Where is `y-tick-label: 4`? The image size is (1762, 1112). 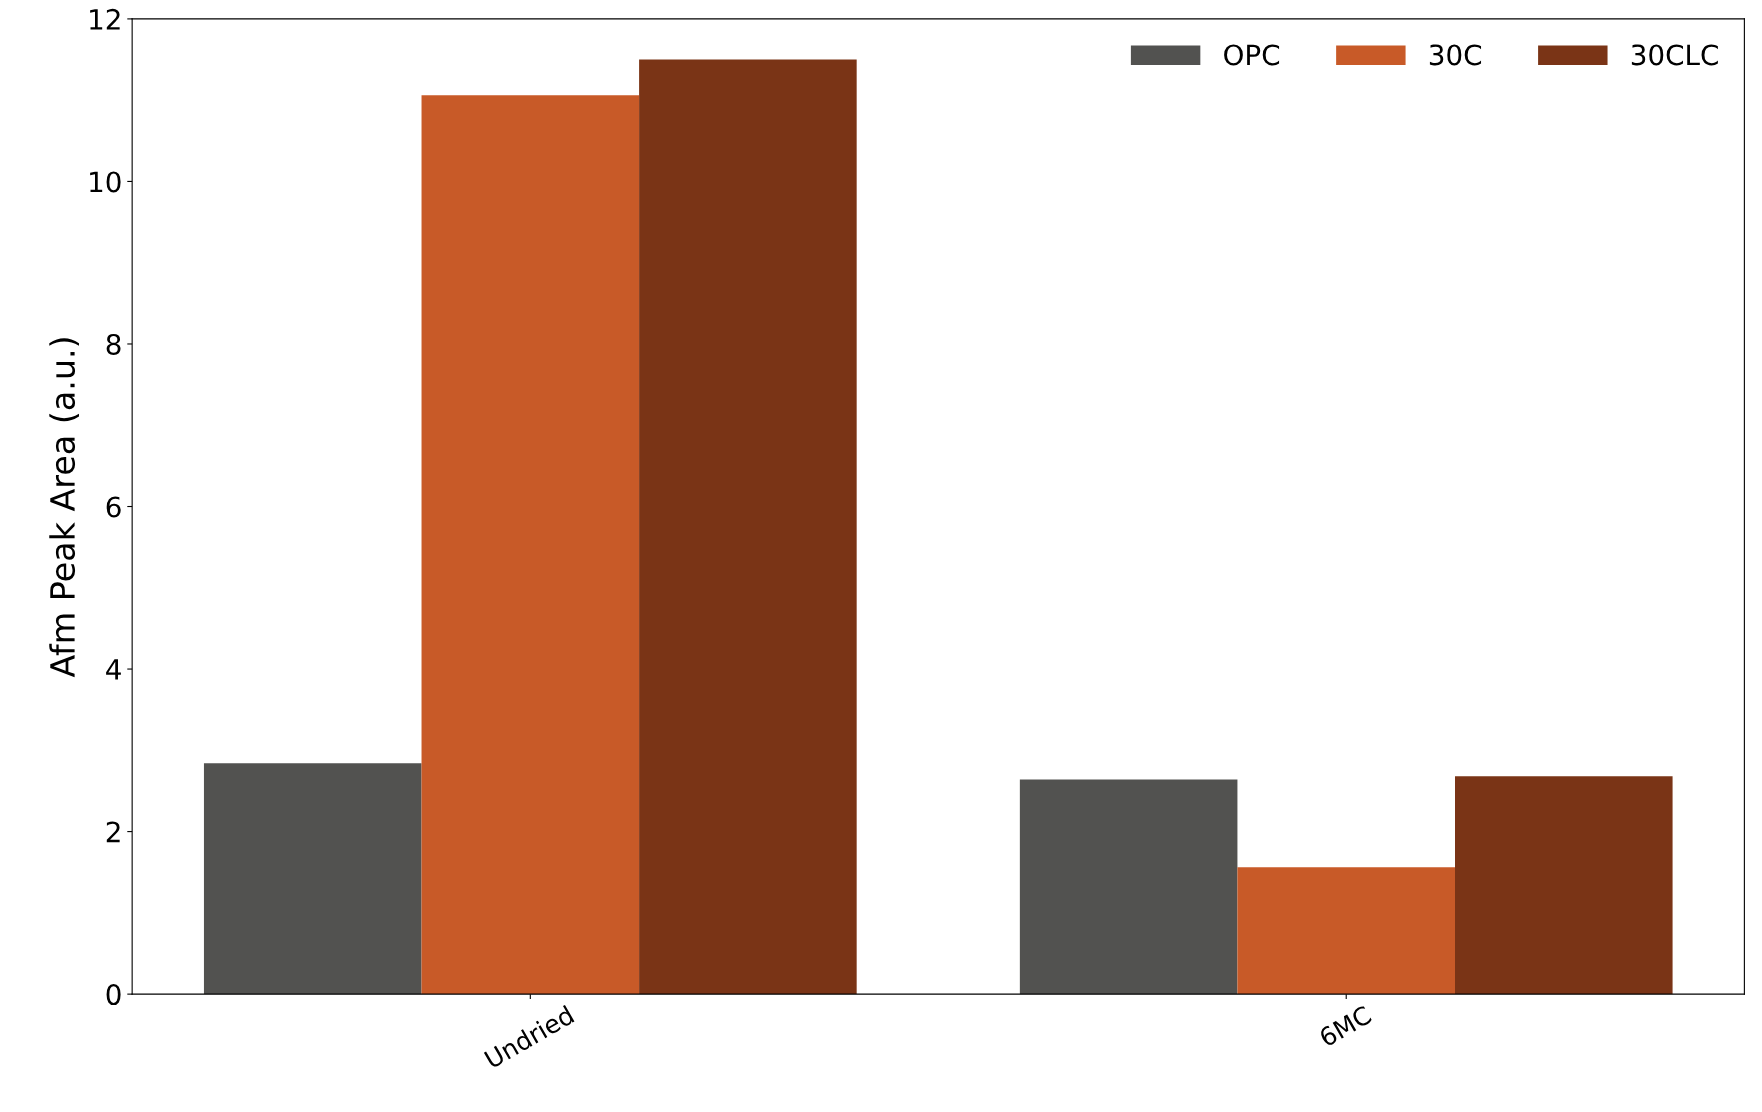 y-tick-label: 4 is located at coordinates (113, 669).